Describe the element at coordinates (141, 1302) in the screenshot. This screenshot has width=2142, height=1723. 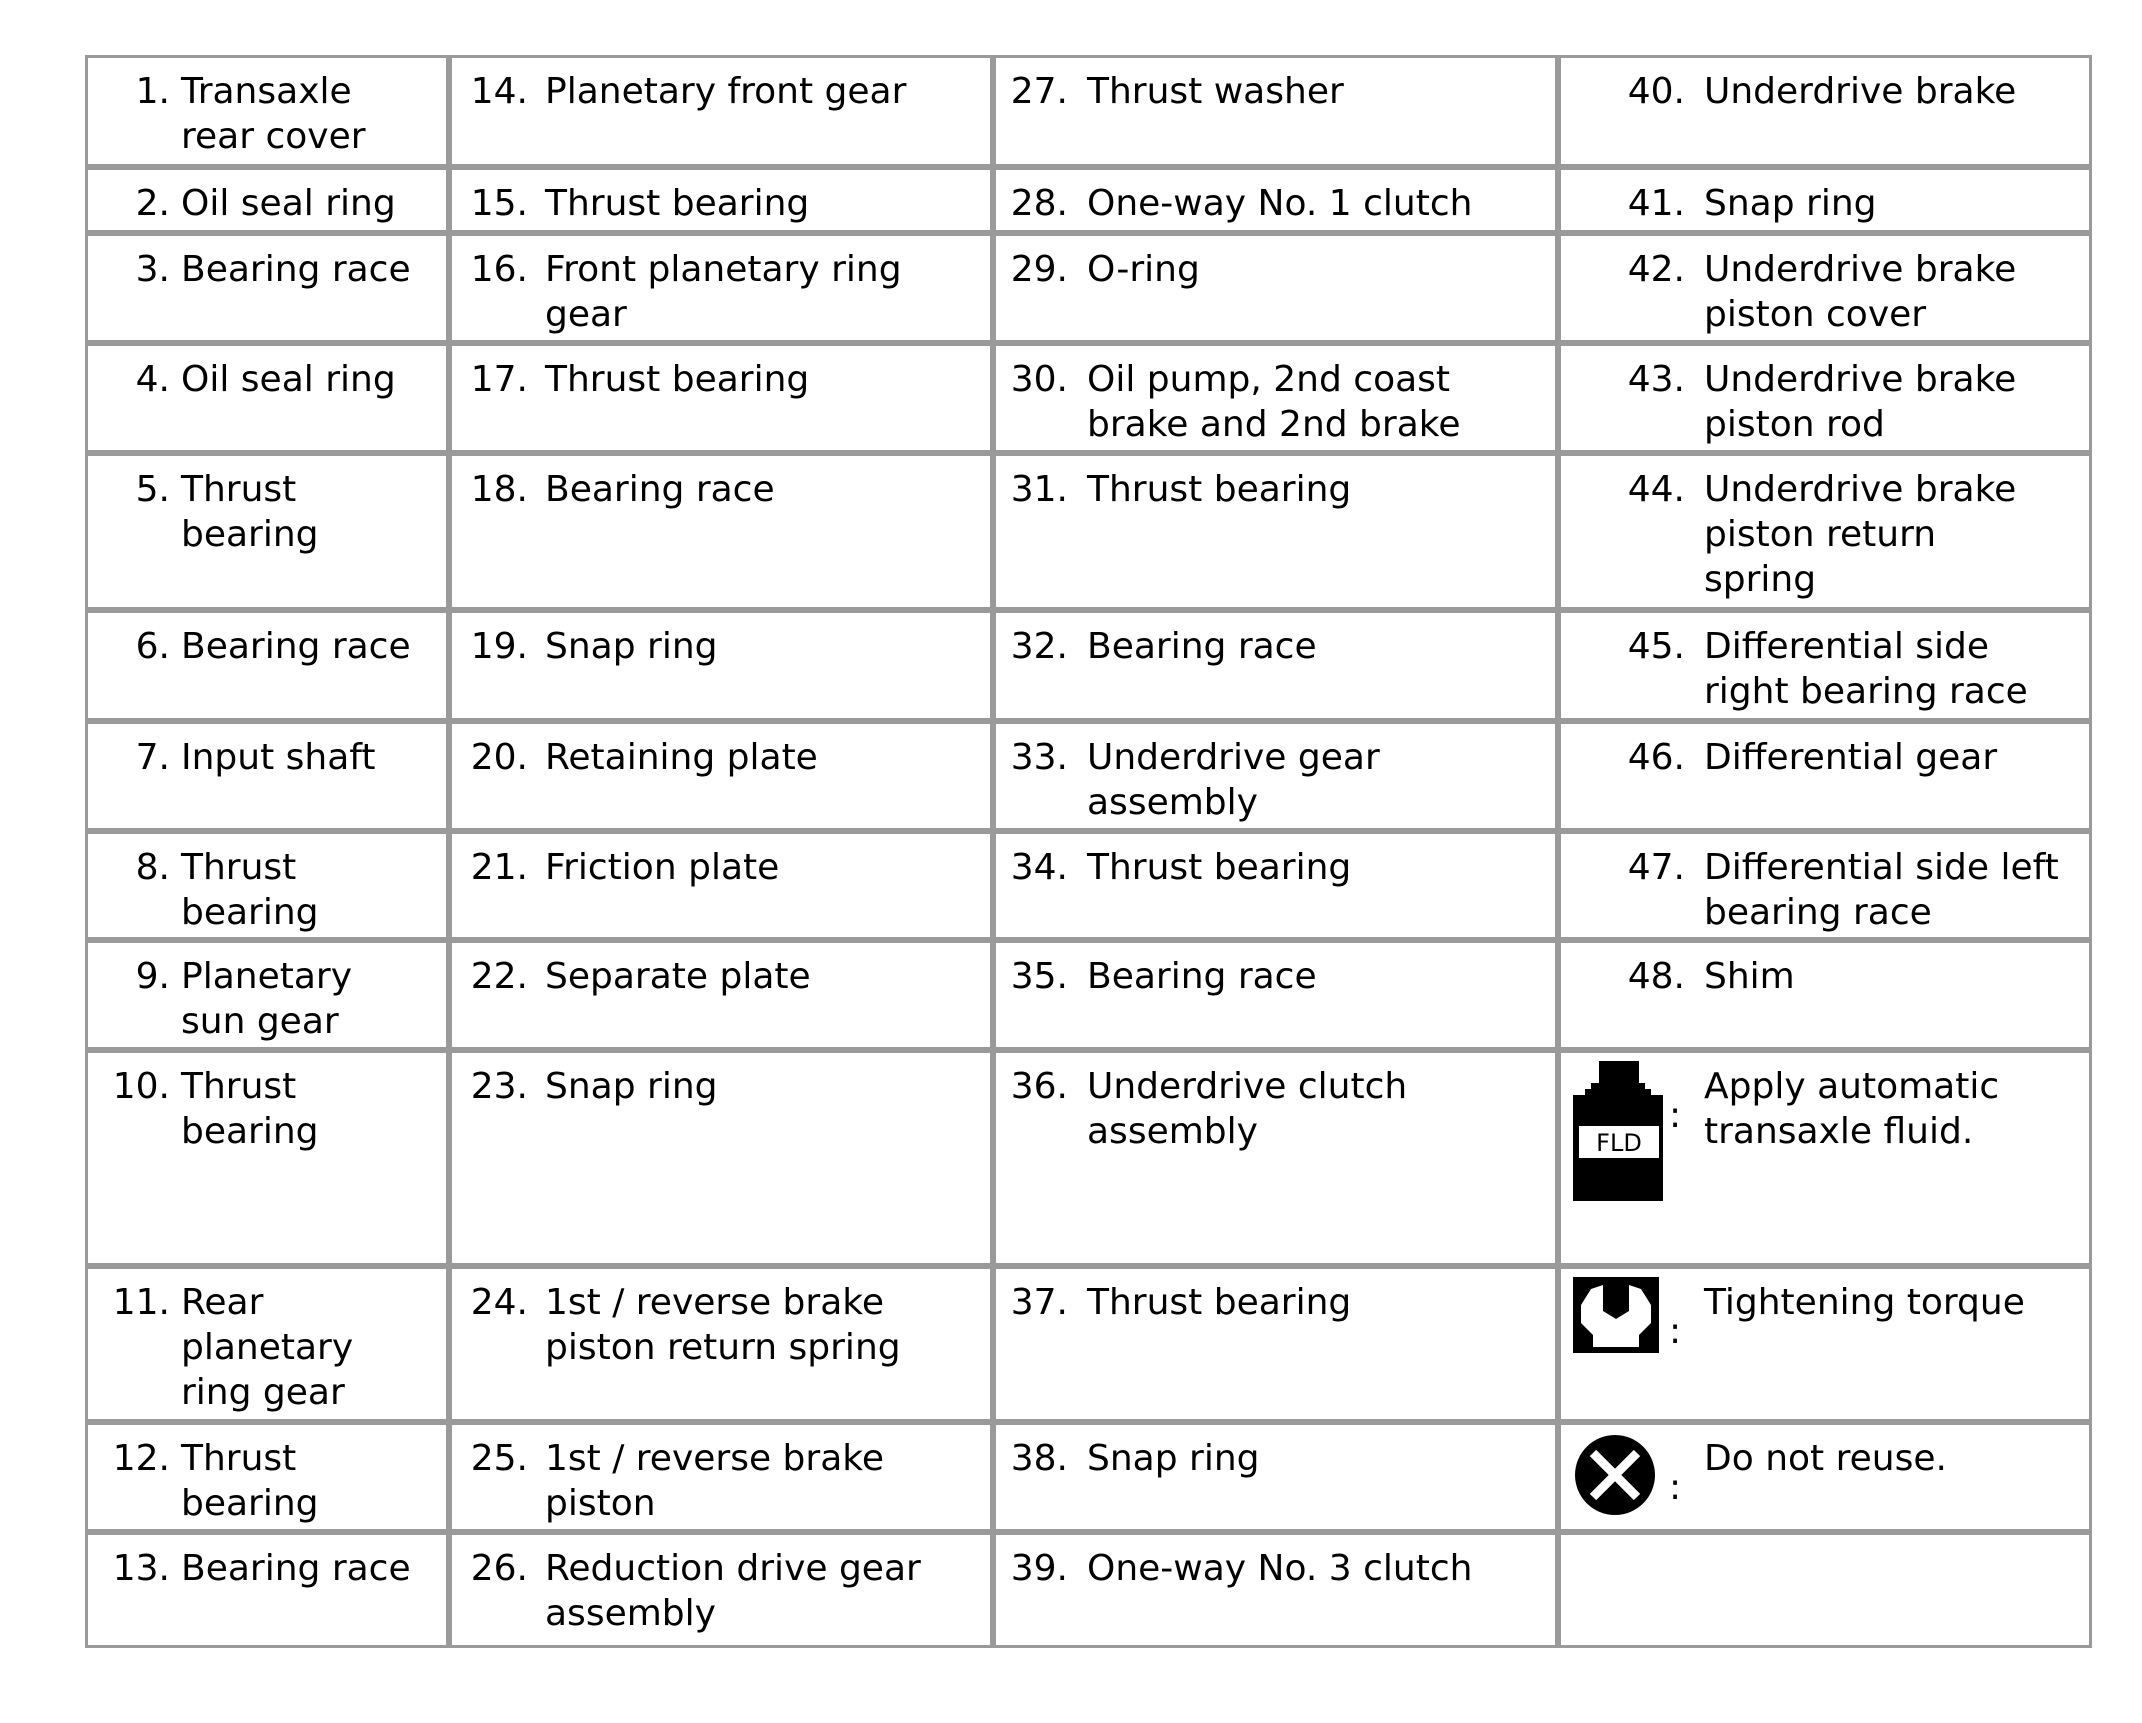
I see `part-number: 11.` at that location.